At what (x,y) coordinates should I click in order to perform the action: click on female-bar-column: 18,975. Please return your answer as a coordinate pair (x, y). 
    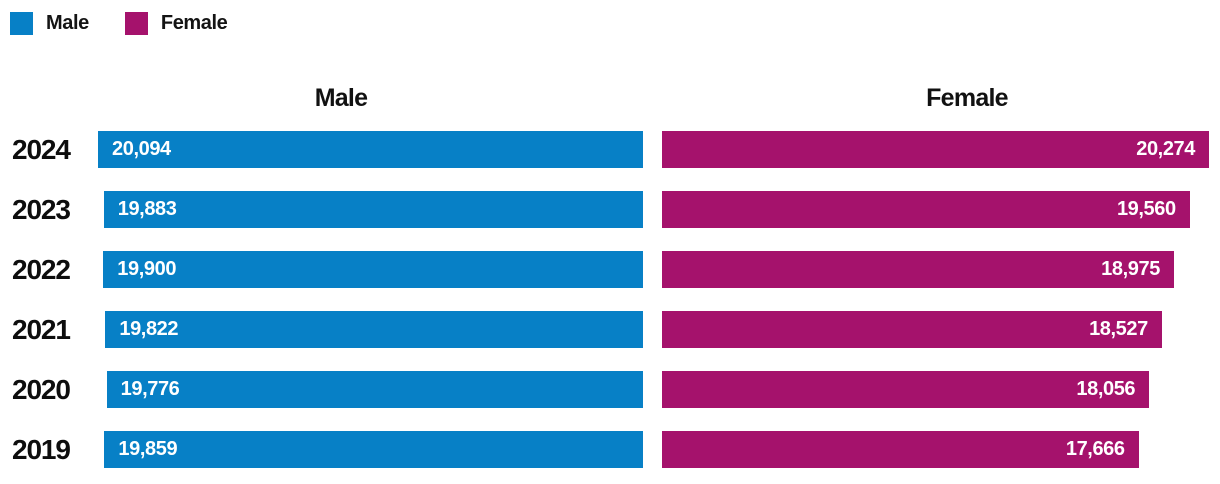
    Looking at the image, I should click on (935, 269).